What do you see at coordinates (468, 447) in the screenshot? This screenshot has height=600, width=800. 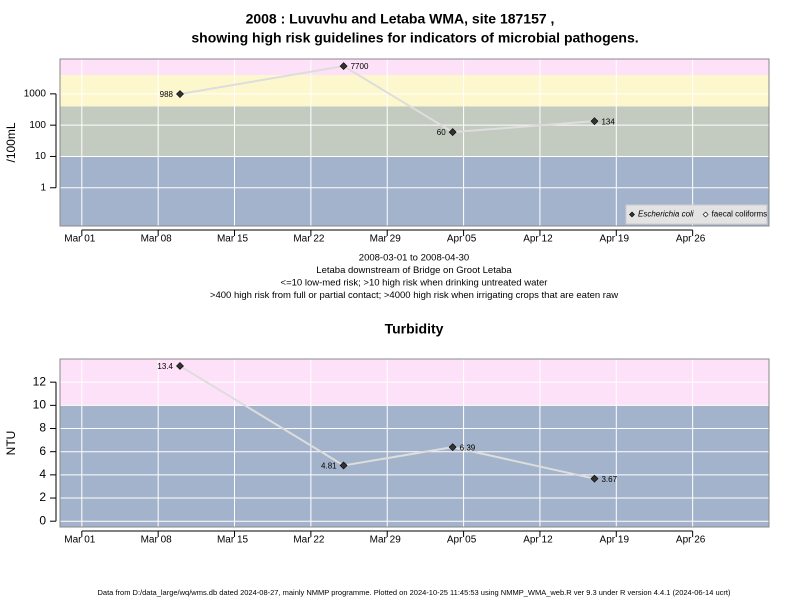 I see `data-label: 6.39` at bounding box center [468, 447].